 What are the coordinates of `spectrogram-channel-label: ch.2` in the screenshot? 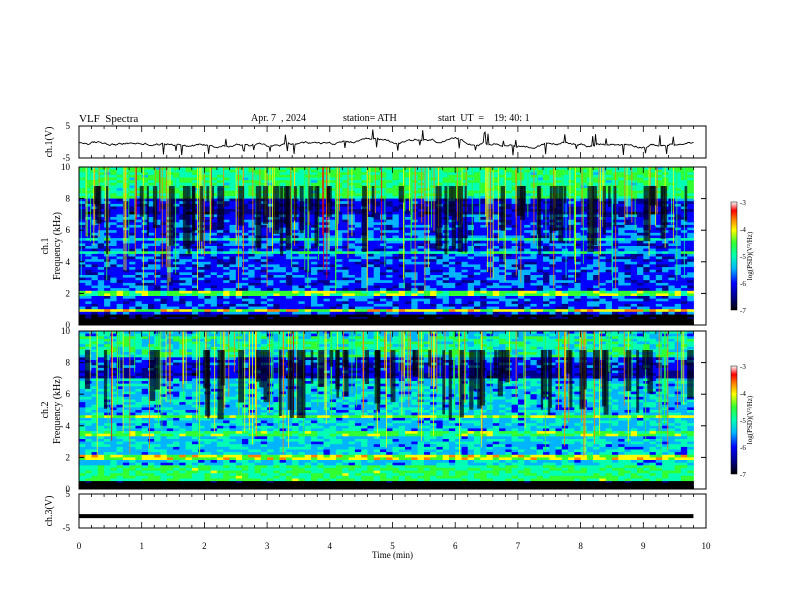 It's located at (45, 410).